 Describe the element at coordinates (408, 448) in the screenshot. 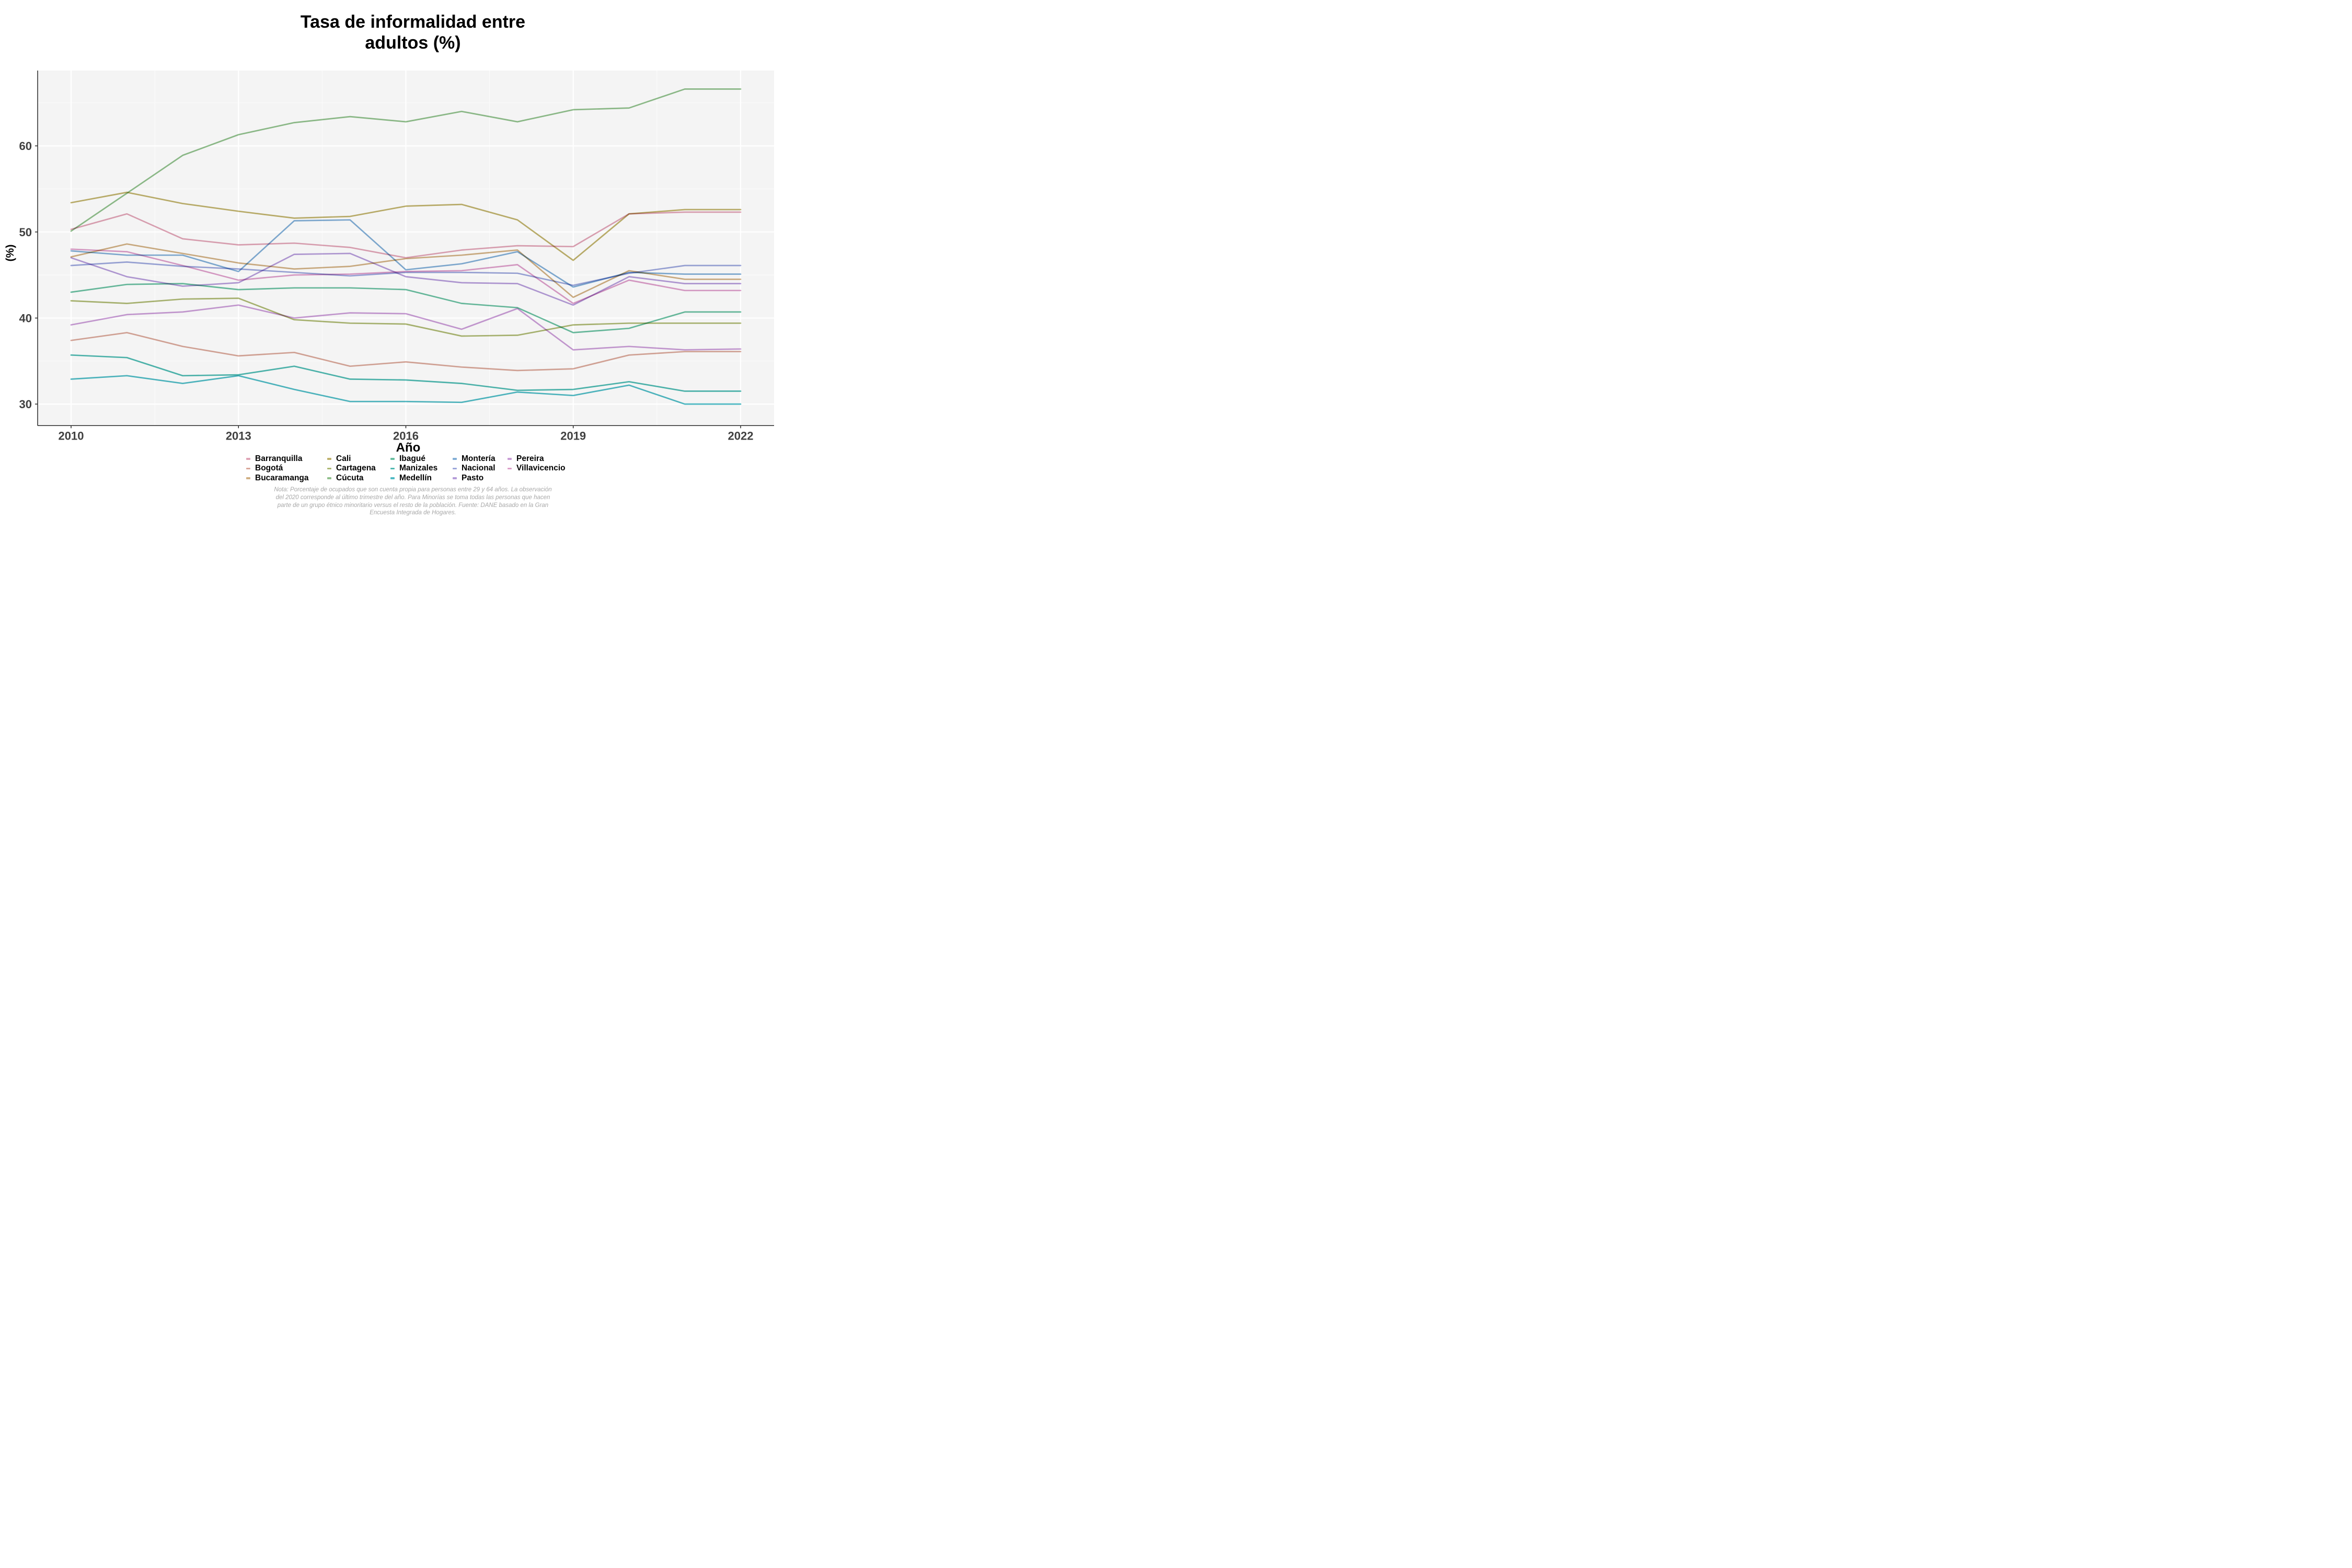

I see `x-axis-title: Año` at that location.